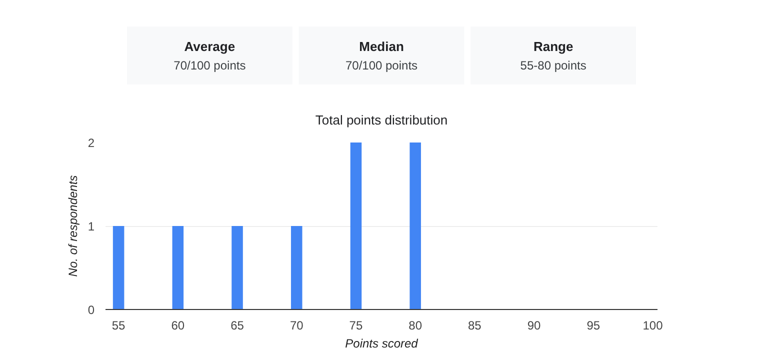 This screenshot has height=355, width=771. What do you see at coordinates (119, 325) in the screenshot?
I see `x-tick-label: 55` at bounding box center [119, 325].